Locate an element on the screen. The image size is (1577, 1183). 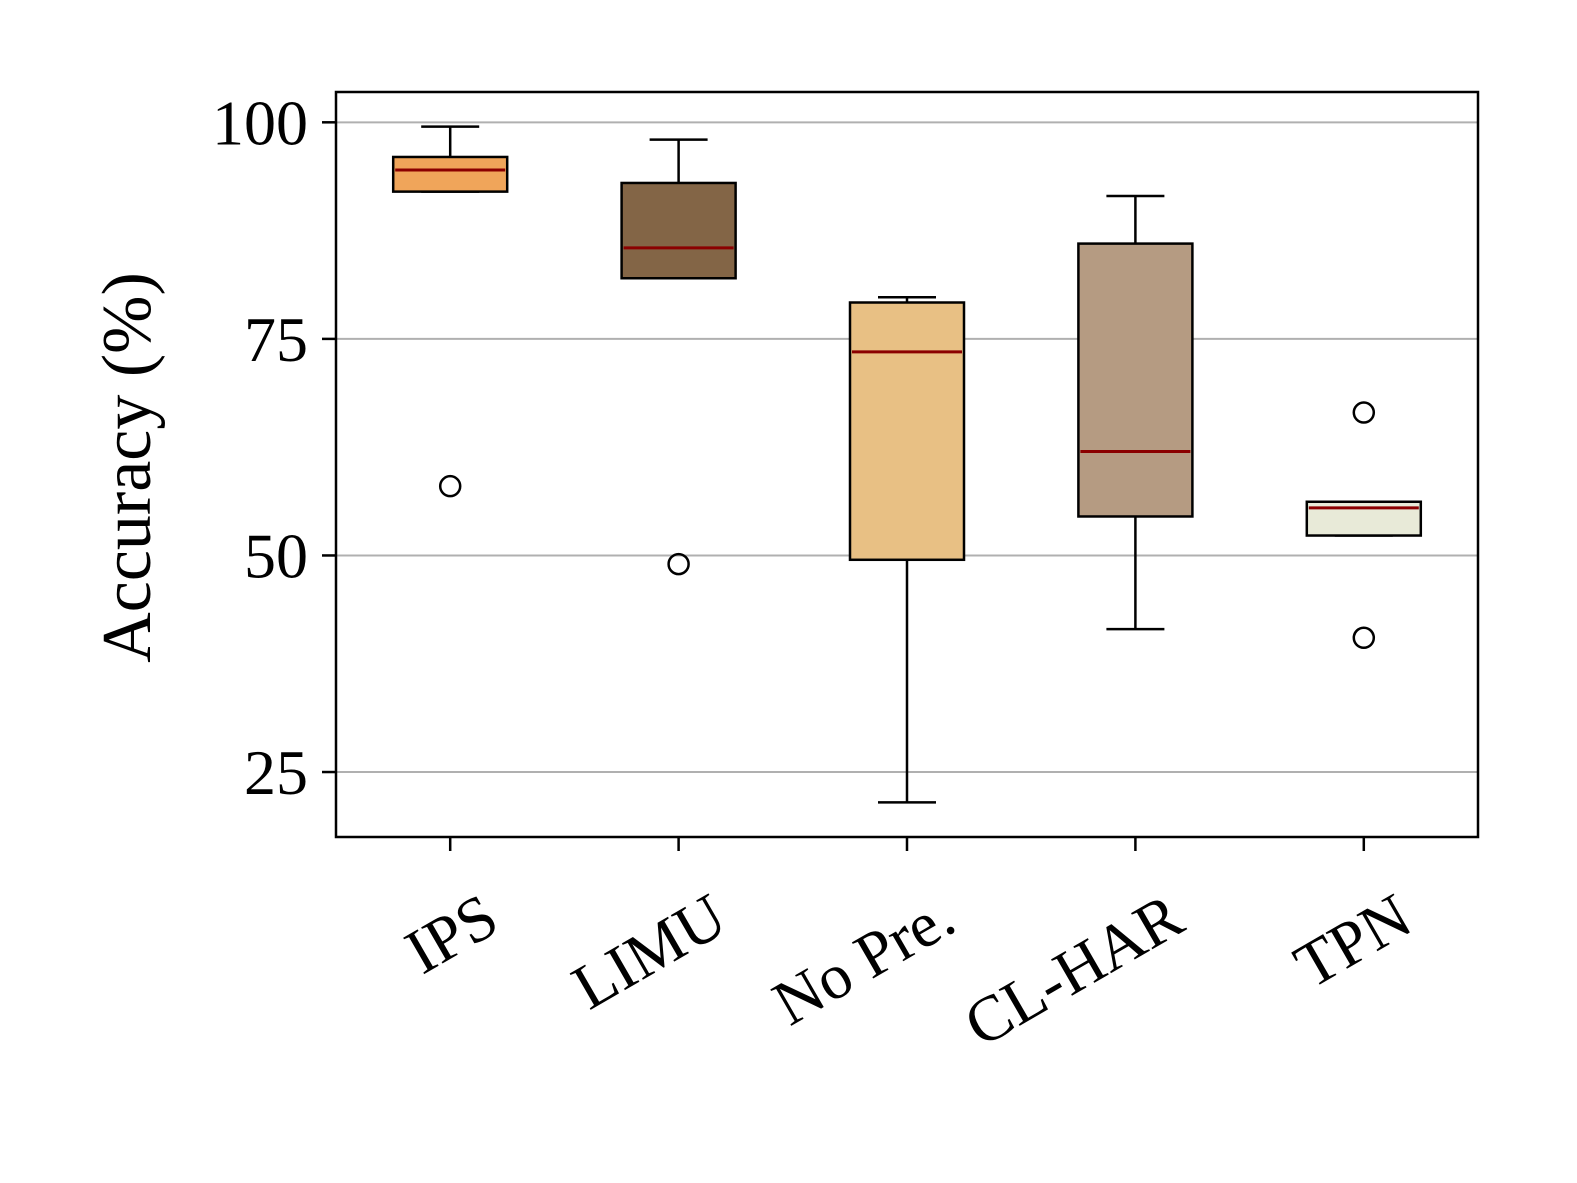
x-tick-label: CL-HAR is located at coordinates (1074, 969).